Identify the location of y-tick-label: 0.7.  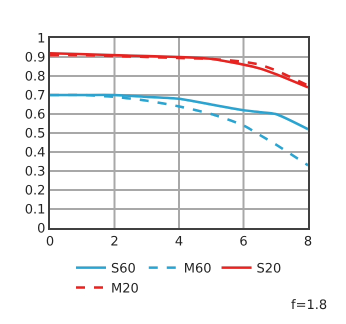
(35, 96).